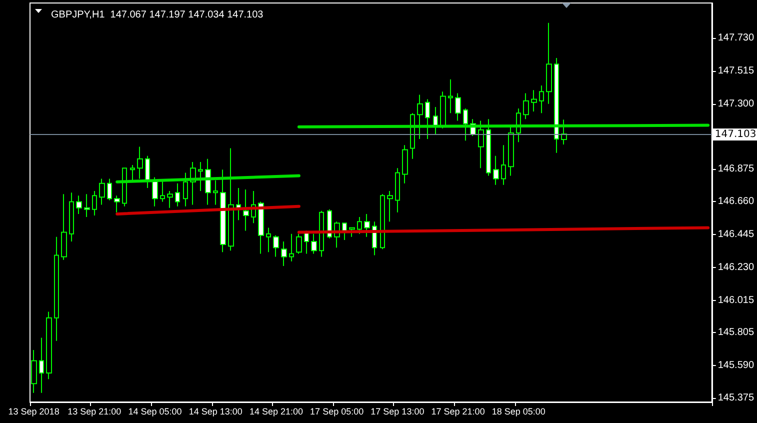 The width and height of the screenshot is (757, 423). I want to click on x-tick-label: 13 Sep 2018, so click(34, 411).